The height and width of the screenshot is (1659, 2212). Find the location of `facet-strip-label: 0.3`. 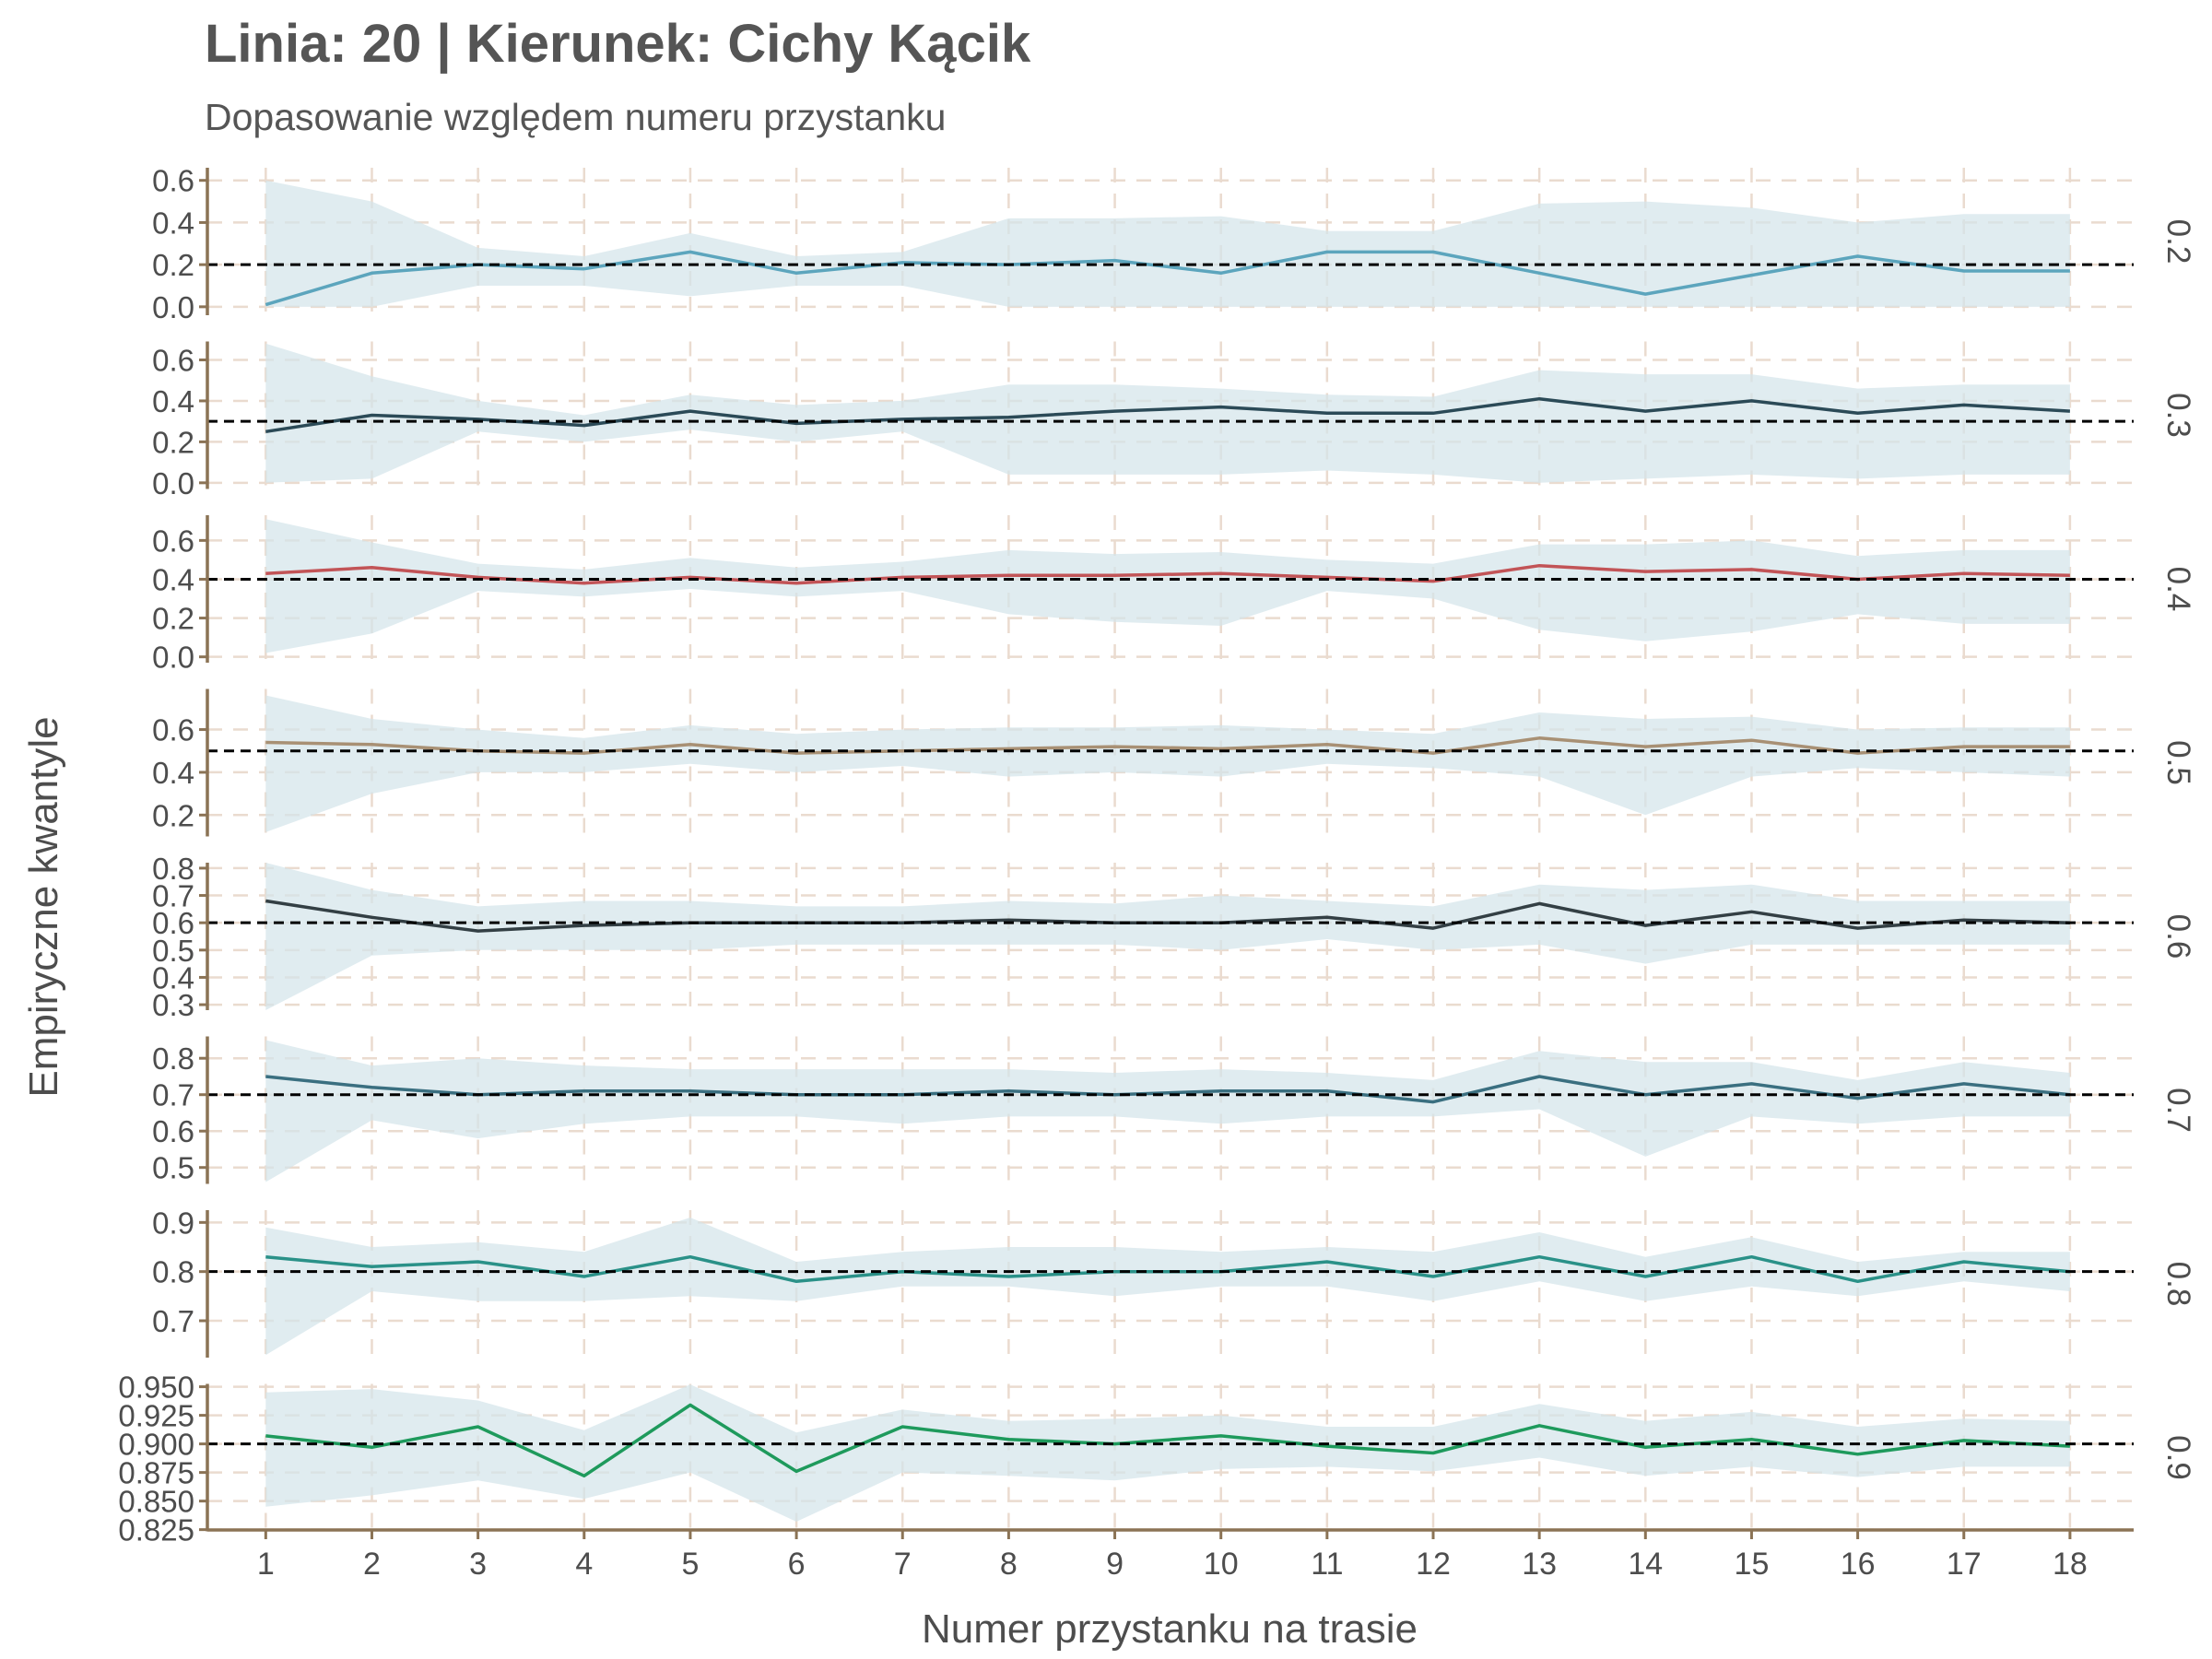

facet-strip-label: 0.3 is located at coordinates (2178, 415).